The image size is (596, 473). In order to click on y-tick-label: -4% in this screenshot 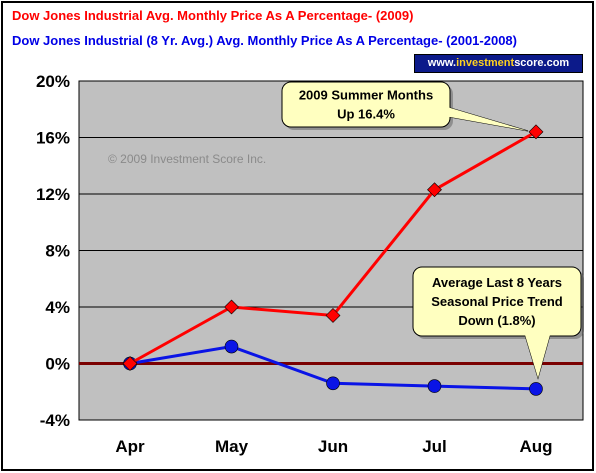, I will do `click(55, 420)`.